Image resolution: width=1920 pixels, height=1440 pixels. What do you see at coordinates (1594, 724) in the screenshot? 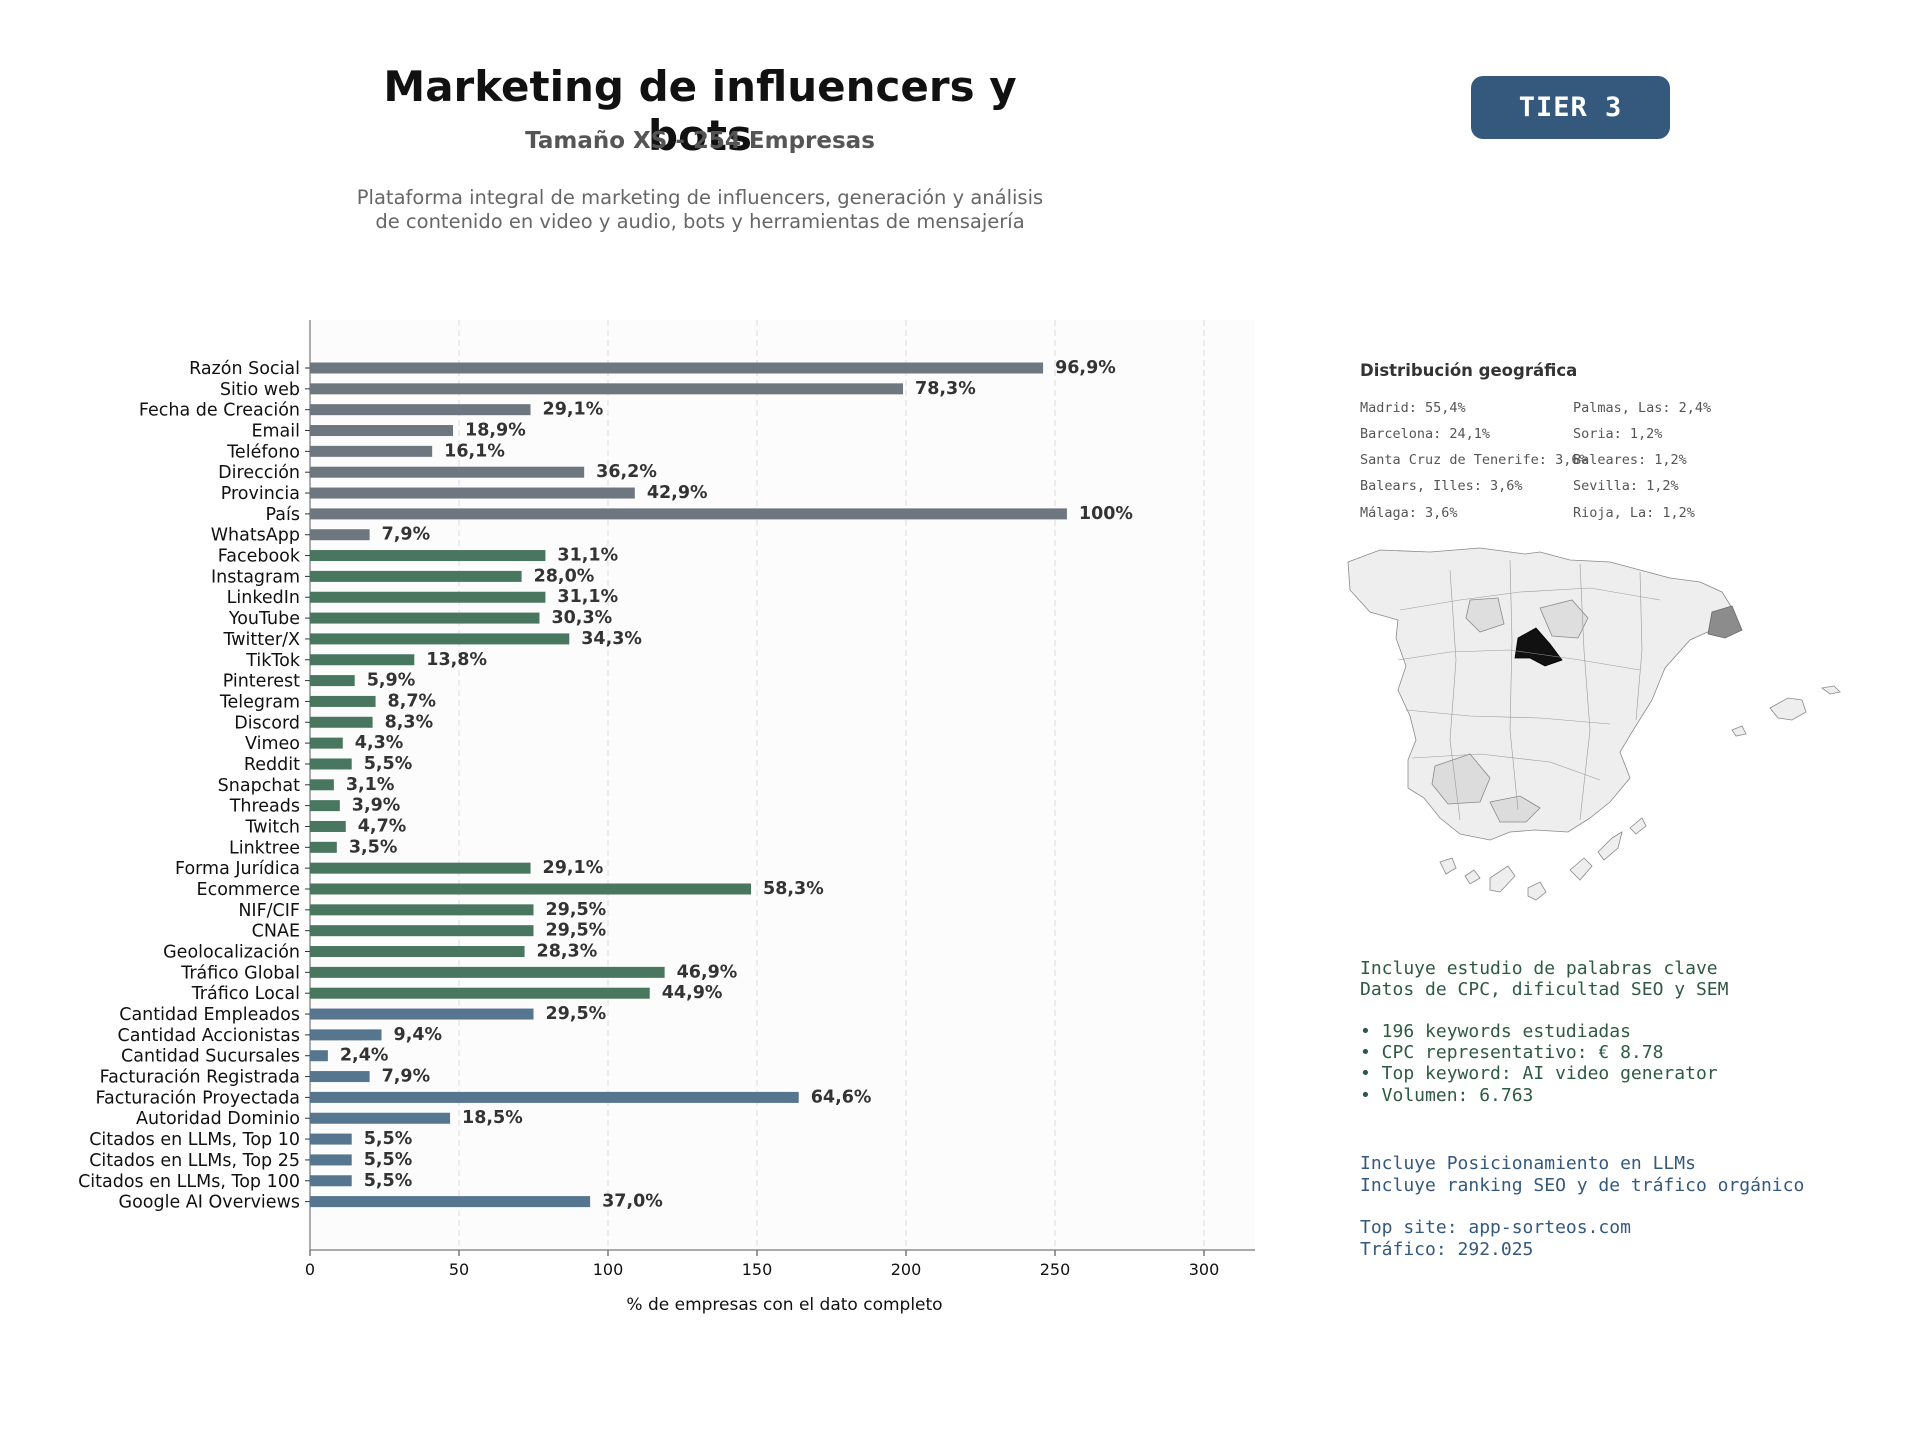
I see `spain-map` at bounding box center [1594, 724].